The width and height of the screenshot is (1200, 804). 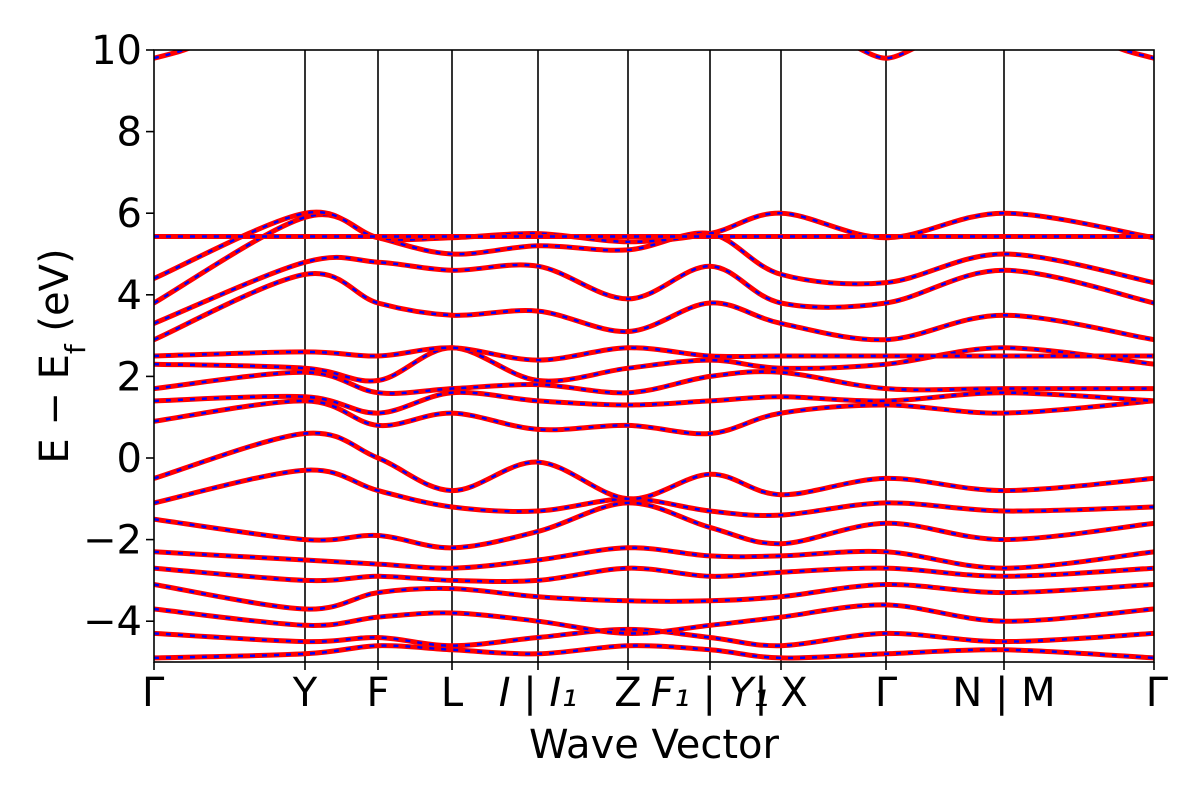 I want to click on y-tick-label-5: 6, so click(x=129, y=214).